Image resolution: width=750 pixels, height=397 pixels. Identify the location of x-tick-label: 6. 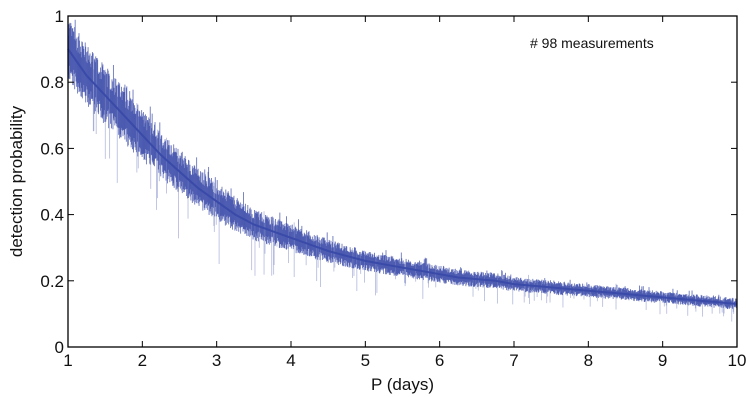
(439, 360).